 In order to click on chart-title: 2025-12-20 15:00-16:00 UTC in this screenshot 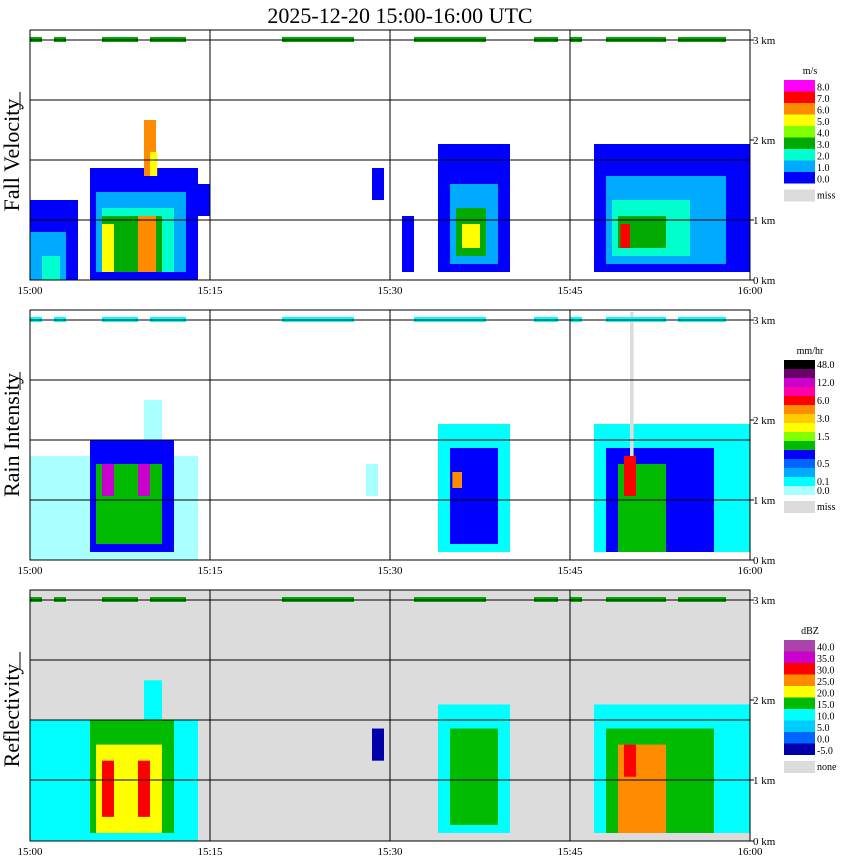, I will do `click(399, 15)`.